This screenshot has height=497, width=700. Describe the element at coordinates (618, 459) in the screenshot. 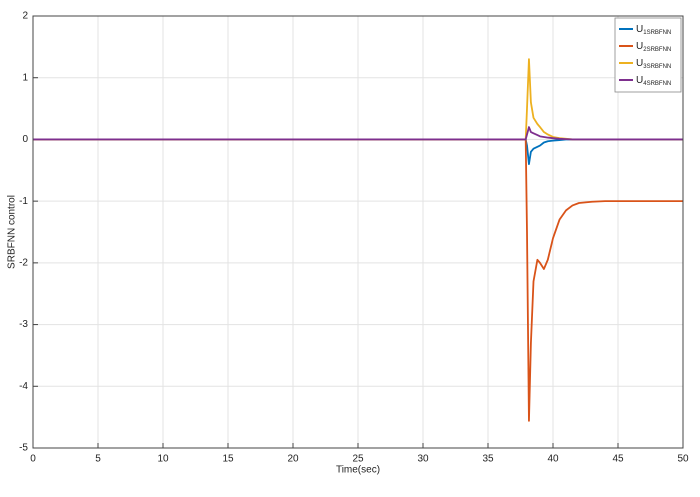

I see `x-tick-label: 45` at that location.